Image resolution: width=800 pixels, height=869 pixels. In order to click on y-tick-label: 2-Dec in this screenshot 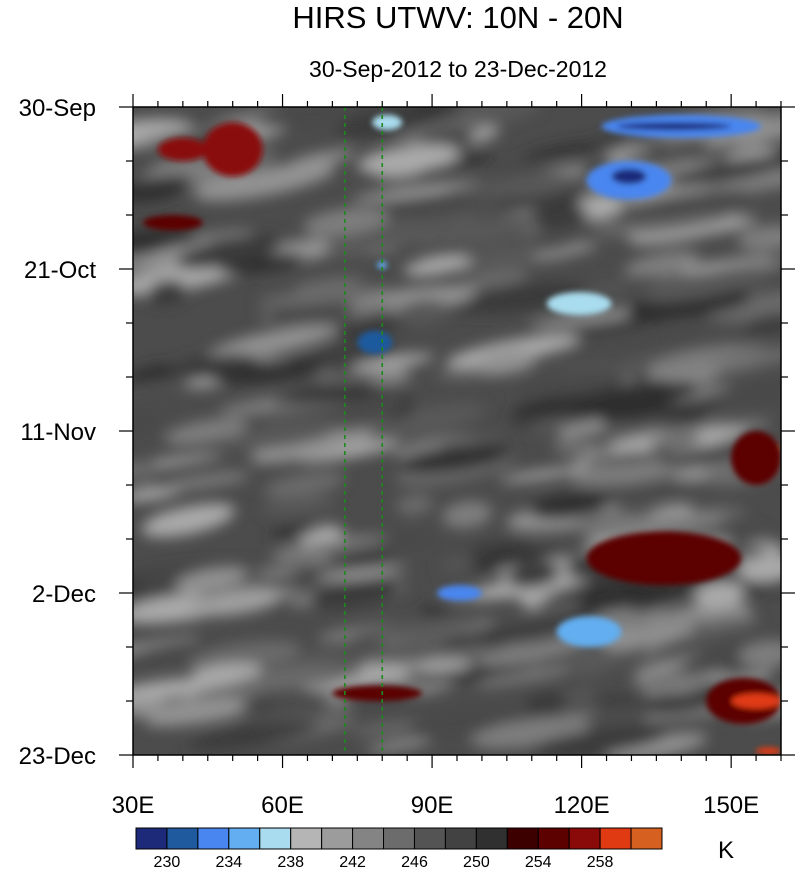, I will do `click(64, 594)`.